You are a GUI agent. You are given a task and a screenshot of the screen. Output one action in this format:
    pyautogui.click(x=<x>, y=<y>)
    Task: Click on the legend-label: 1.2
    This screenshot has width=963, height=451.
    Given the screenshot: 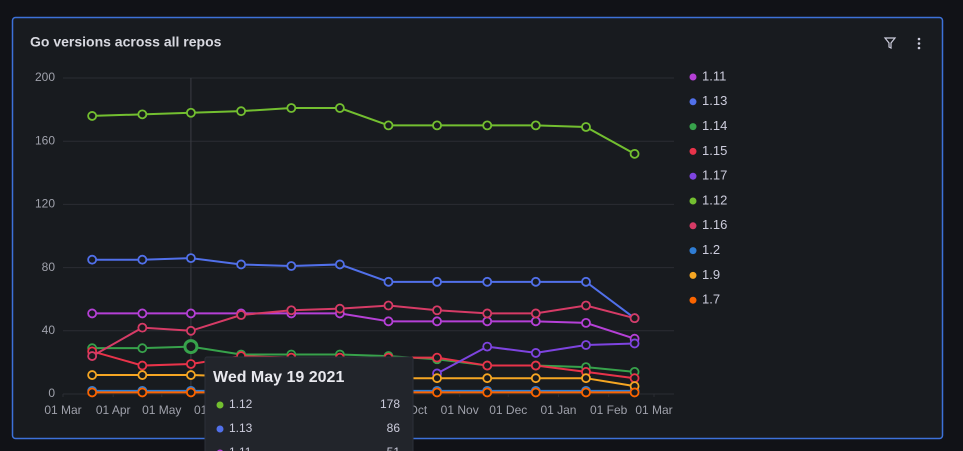 What is the action you would take?
    pyautogui.click(x=711, y=249)
    